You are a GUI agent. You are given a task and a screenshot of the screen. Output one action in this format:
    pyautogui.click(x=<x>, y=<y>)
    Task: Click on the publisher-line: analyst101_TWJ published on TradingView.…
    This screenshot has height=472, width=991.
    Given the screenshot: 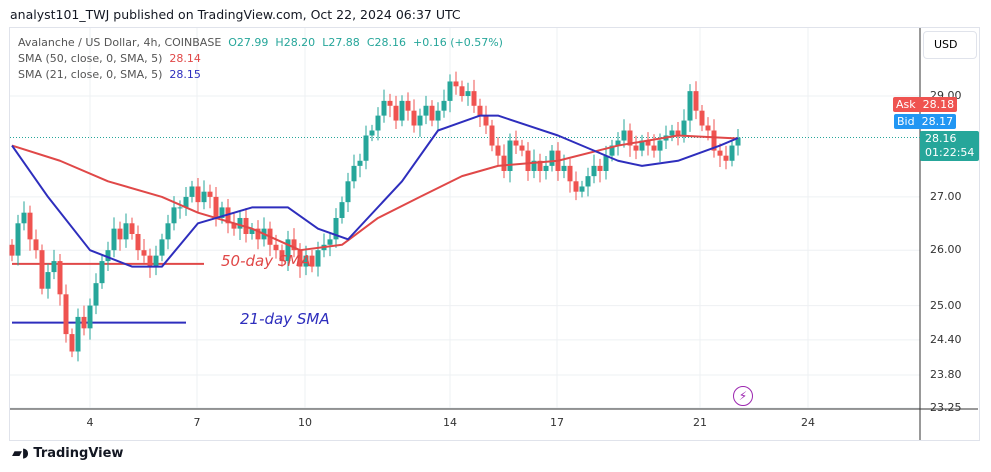 What is the action you would take?
    pyautogui.click(x=235, y=14)
    